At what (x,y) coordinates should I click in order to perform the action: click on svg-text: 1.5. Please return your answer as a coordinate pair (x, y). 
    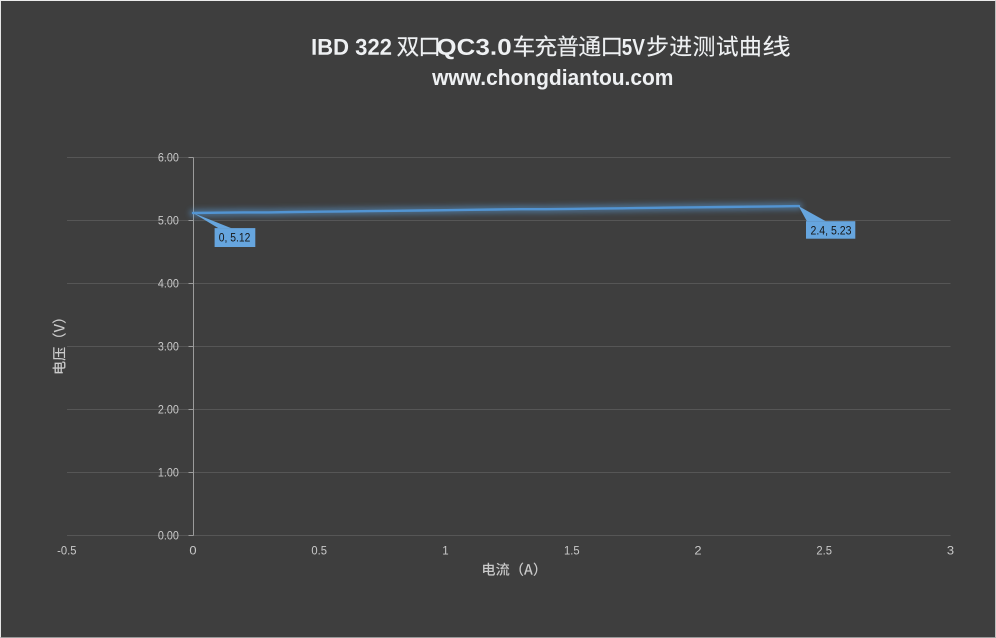
    Looking at the image, I should click on (572, 550).